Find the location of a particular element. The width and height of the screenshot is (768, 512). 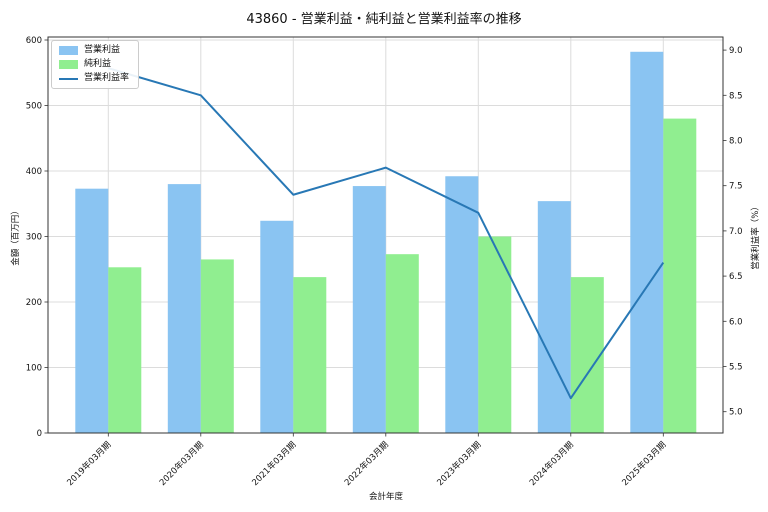

y-left-tick-label: 600 is located at coordinates (34, 41).